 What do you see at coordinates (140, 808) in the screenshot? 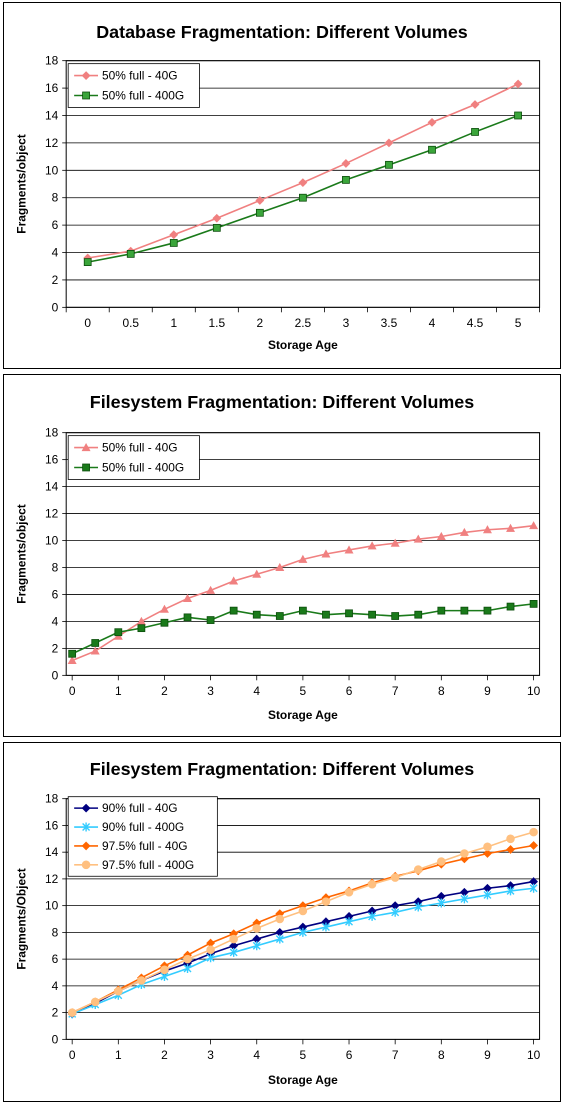
I see `legend-entry: 90% full - 40G` at bounding box center [140, 808].